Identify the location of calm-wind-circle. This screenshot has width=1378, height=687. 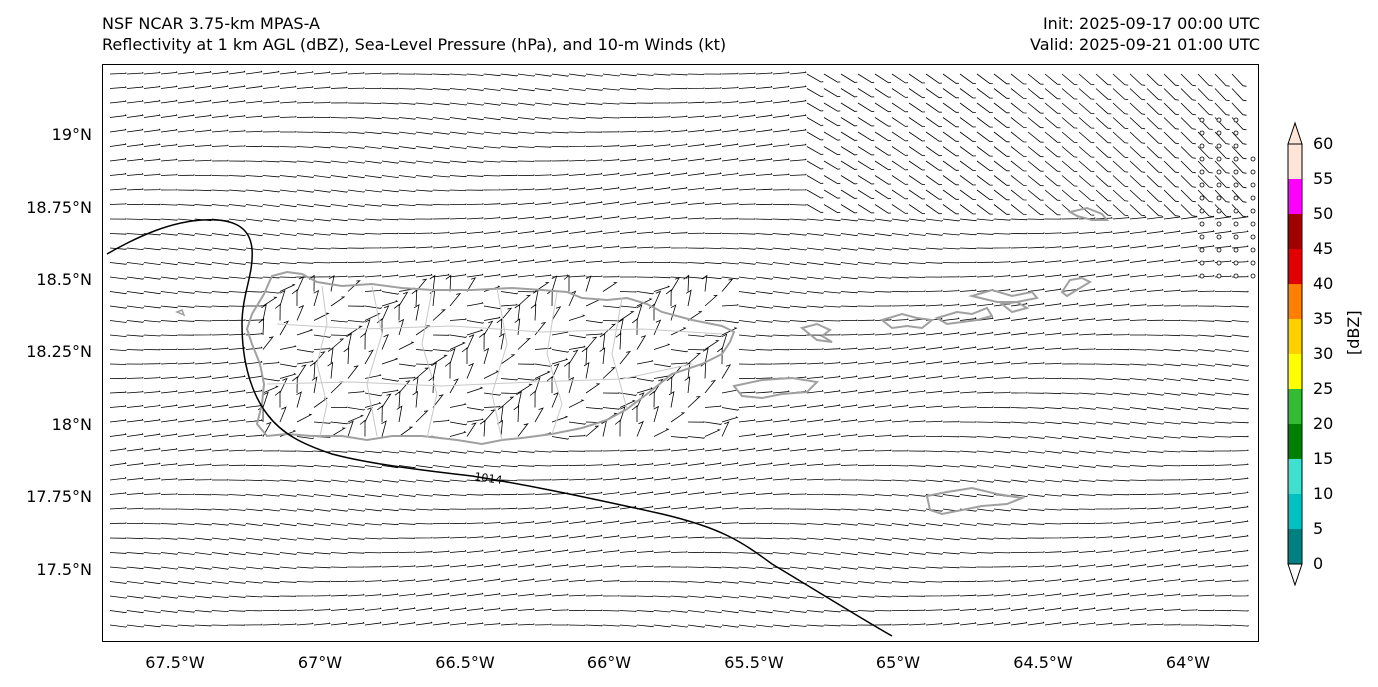
(1202, 263).